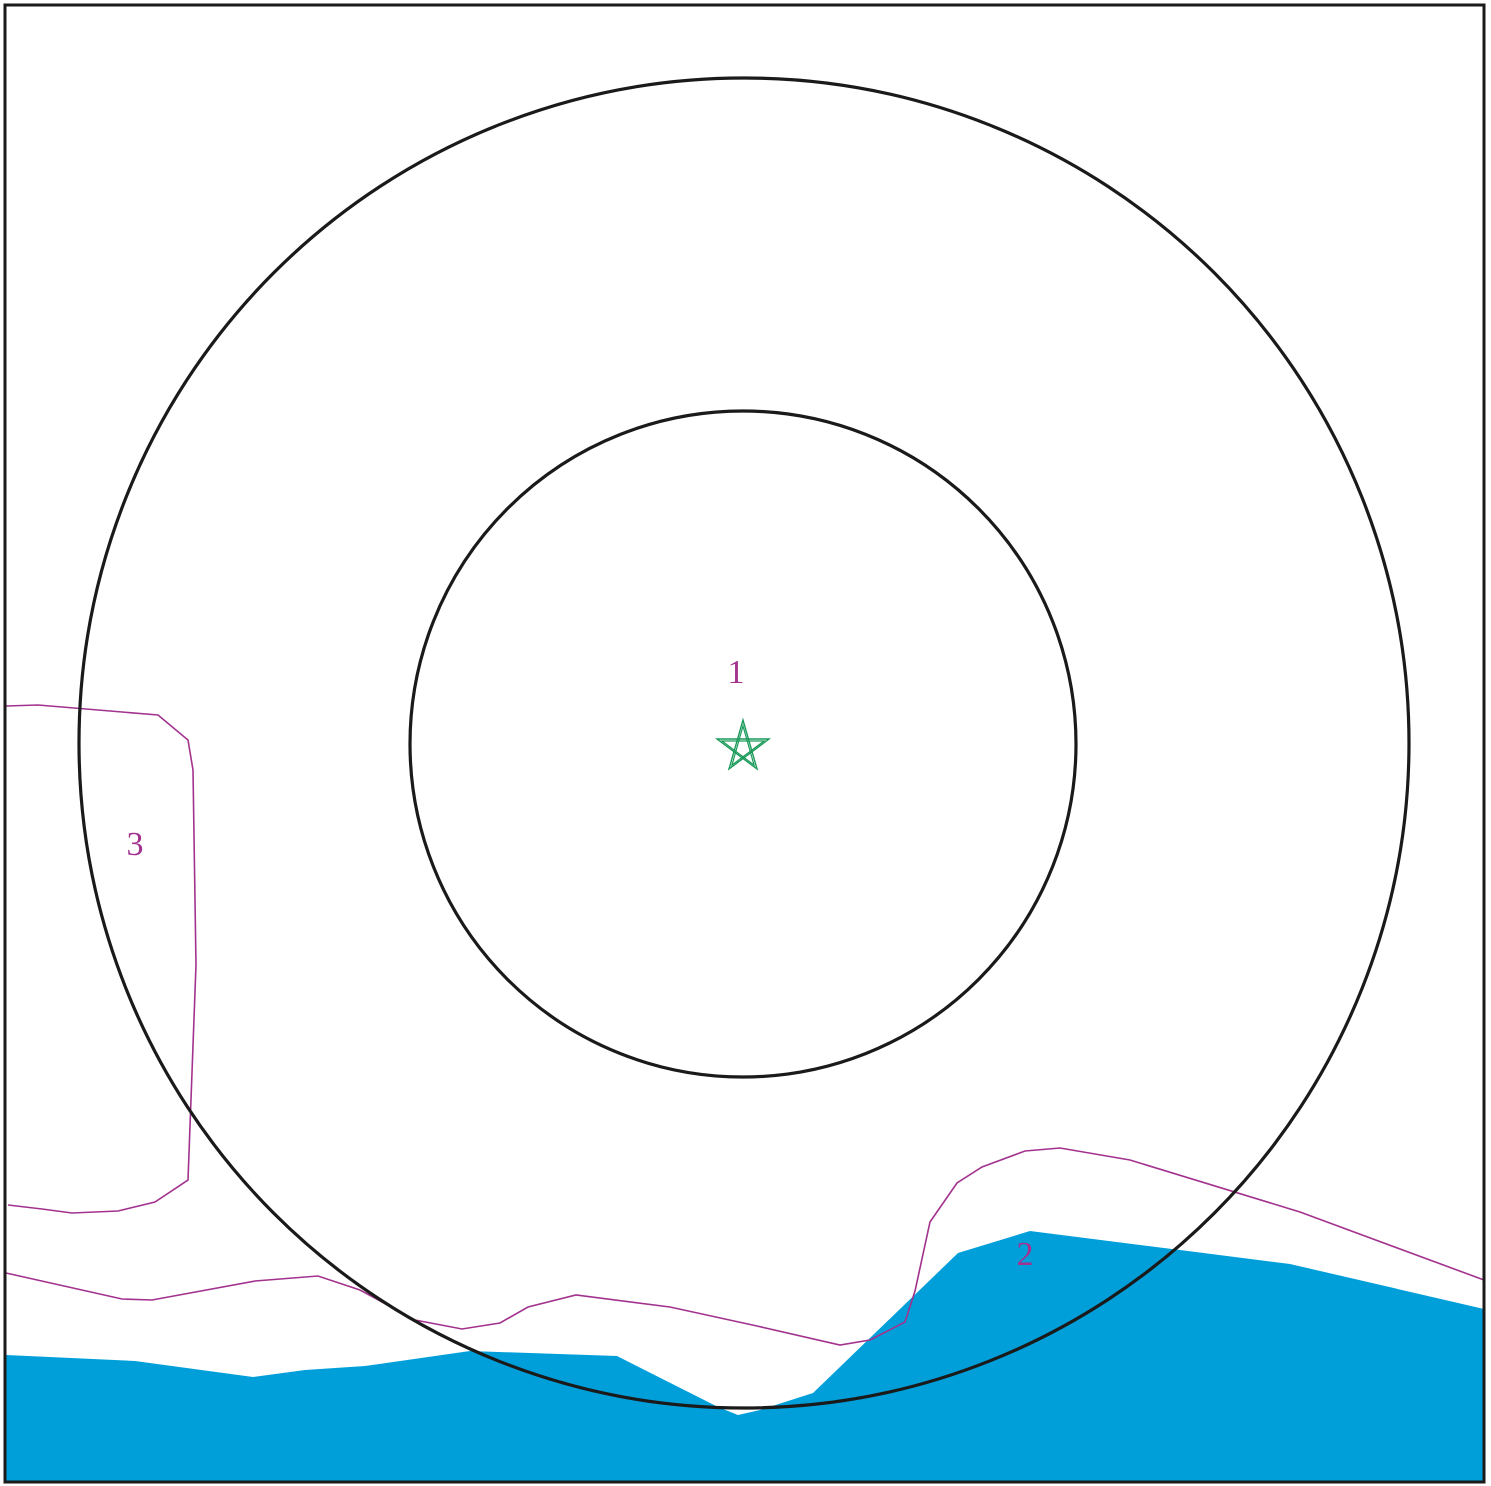  Describe the element at coordinates (745, 1246) in the screenshot. I see `contour-line-lower` at that location.